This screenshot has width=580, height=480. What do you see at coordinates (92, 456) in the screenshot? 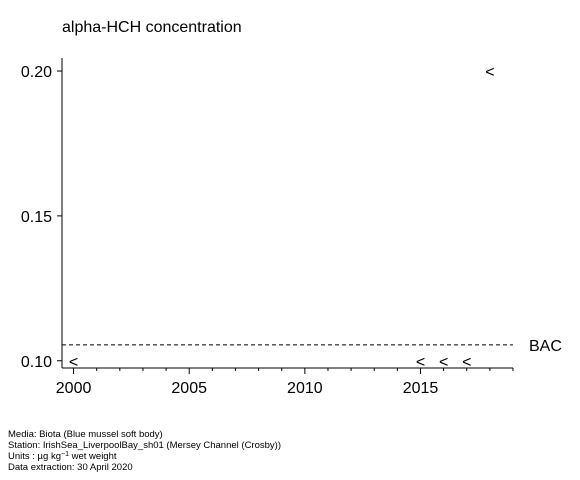
I see `footer-units-suffix: wet weight` at bounding box center [92, 456].